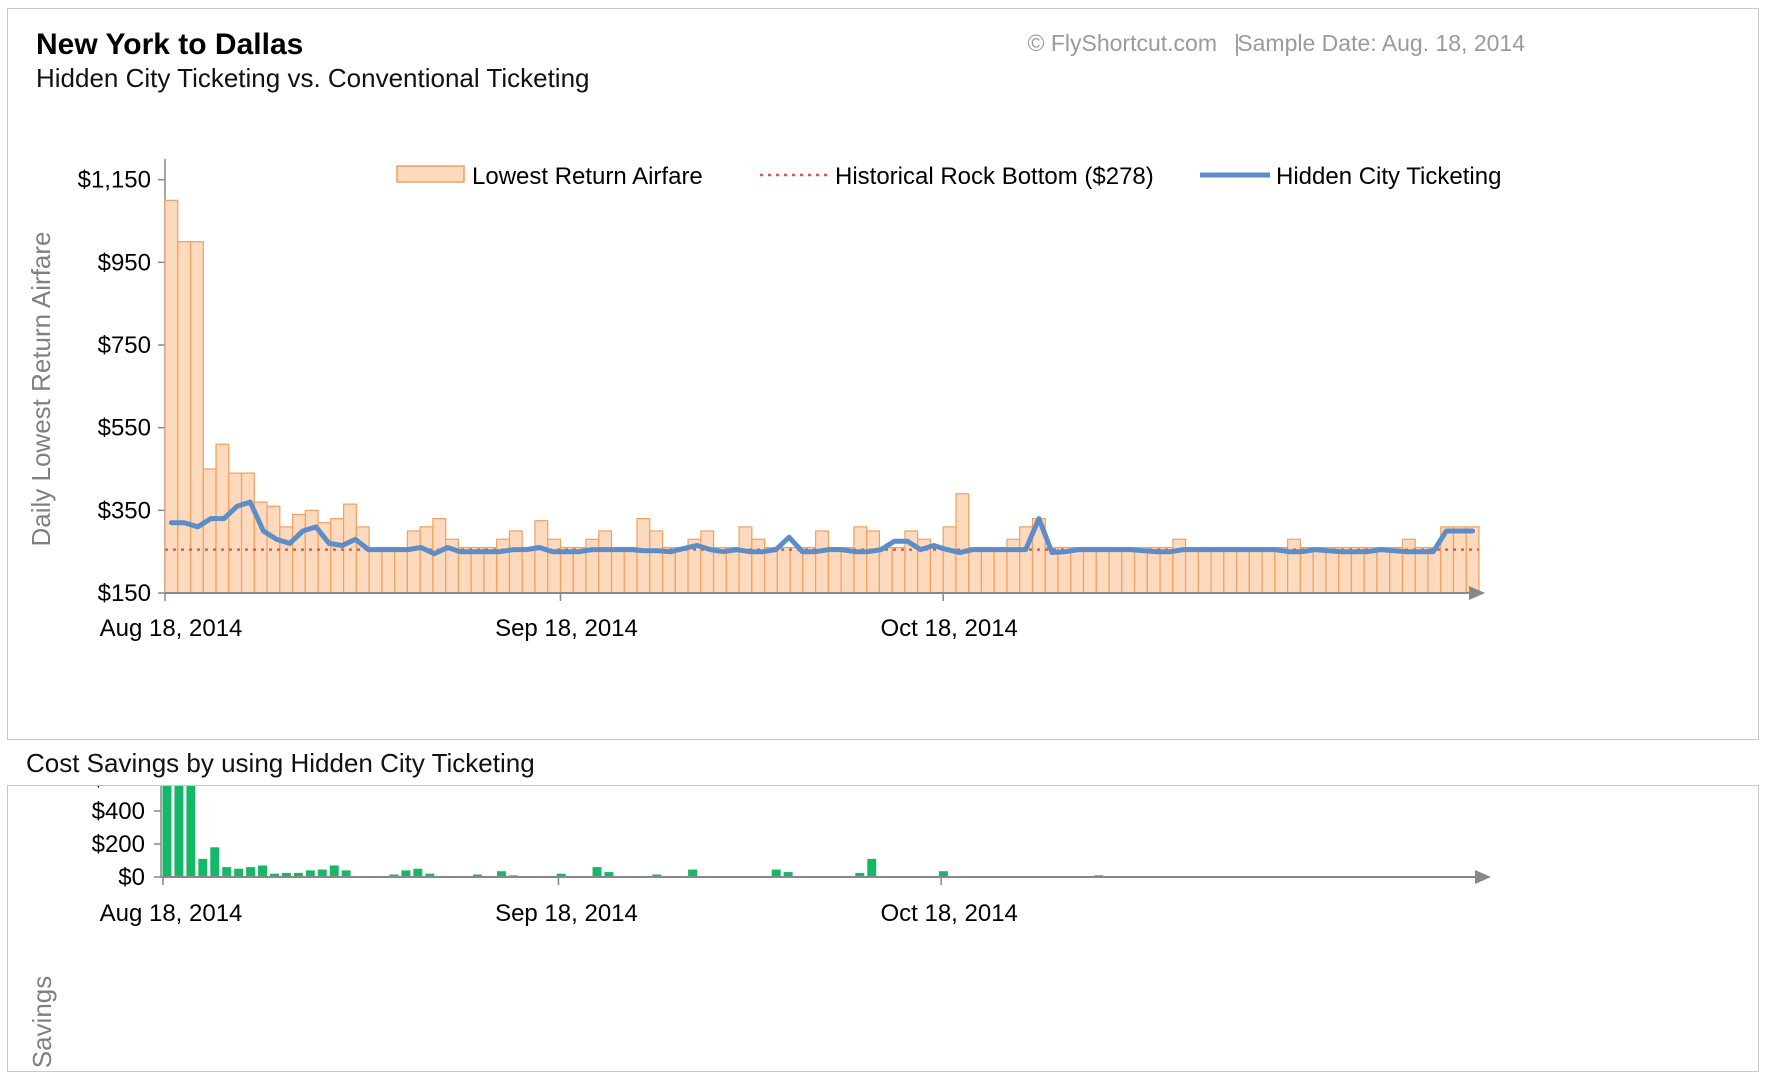 Image resolution: width=1766 pixels, height=1080 pixels. I want to click on savings-x-tick-label: Aug 18, 2014, so click(171, 913).